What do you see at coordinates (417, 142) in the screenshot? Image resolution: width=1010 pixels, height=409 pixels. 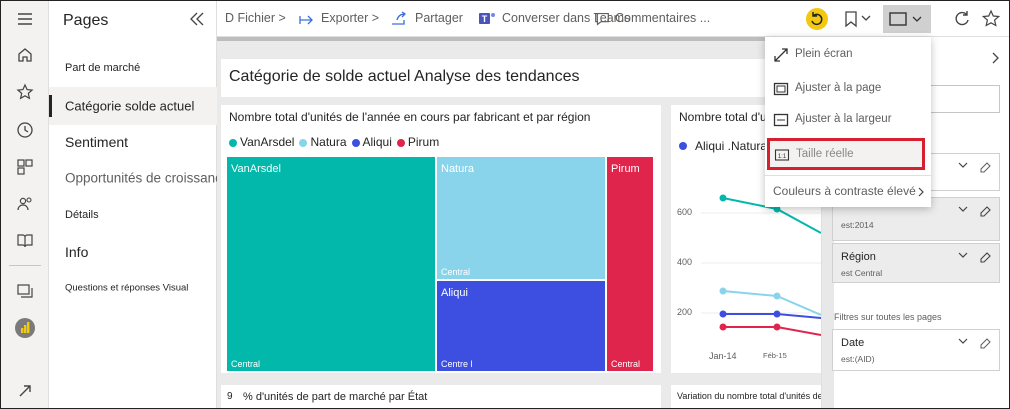 I see `legend-item-pirum: Pirum` at bounding box center [417, 142].